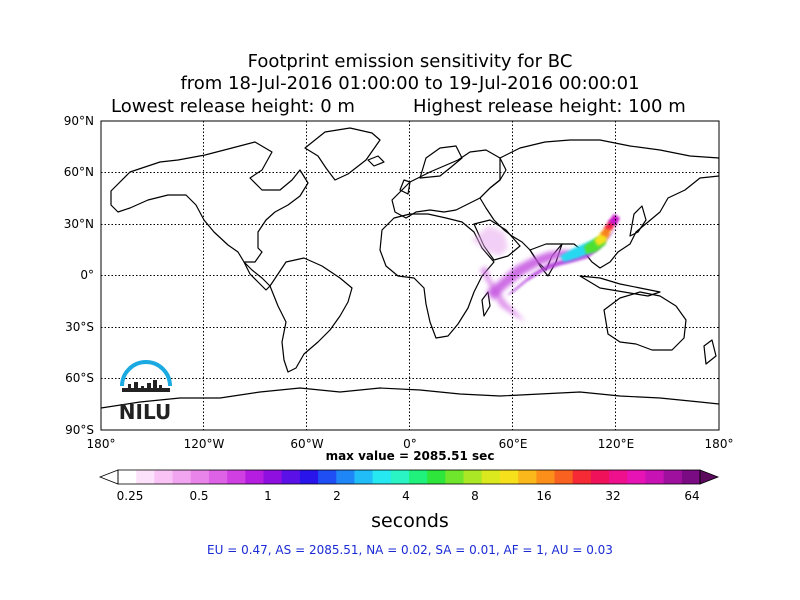 The image size is (800, 600). Describe the element at coordinates (613, 496) in the screenshot. I see `colorbar-tick-32: 32` at that location.